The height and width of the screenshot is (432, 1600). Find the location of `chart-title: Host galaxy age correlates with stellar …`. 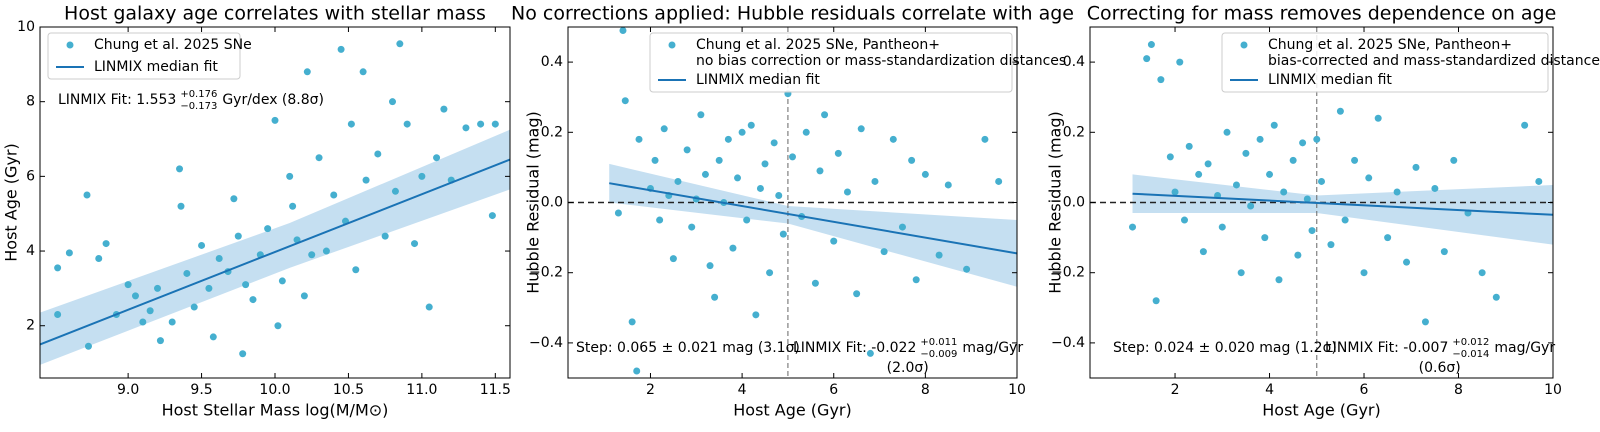

chart-title: Host galaxy age correlates with stellar … is located at coordinates (275, 14).